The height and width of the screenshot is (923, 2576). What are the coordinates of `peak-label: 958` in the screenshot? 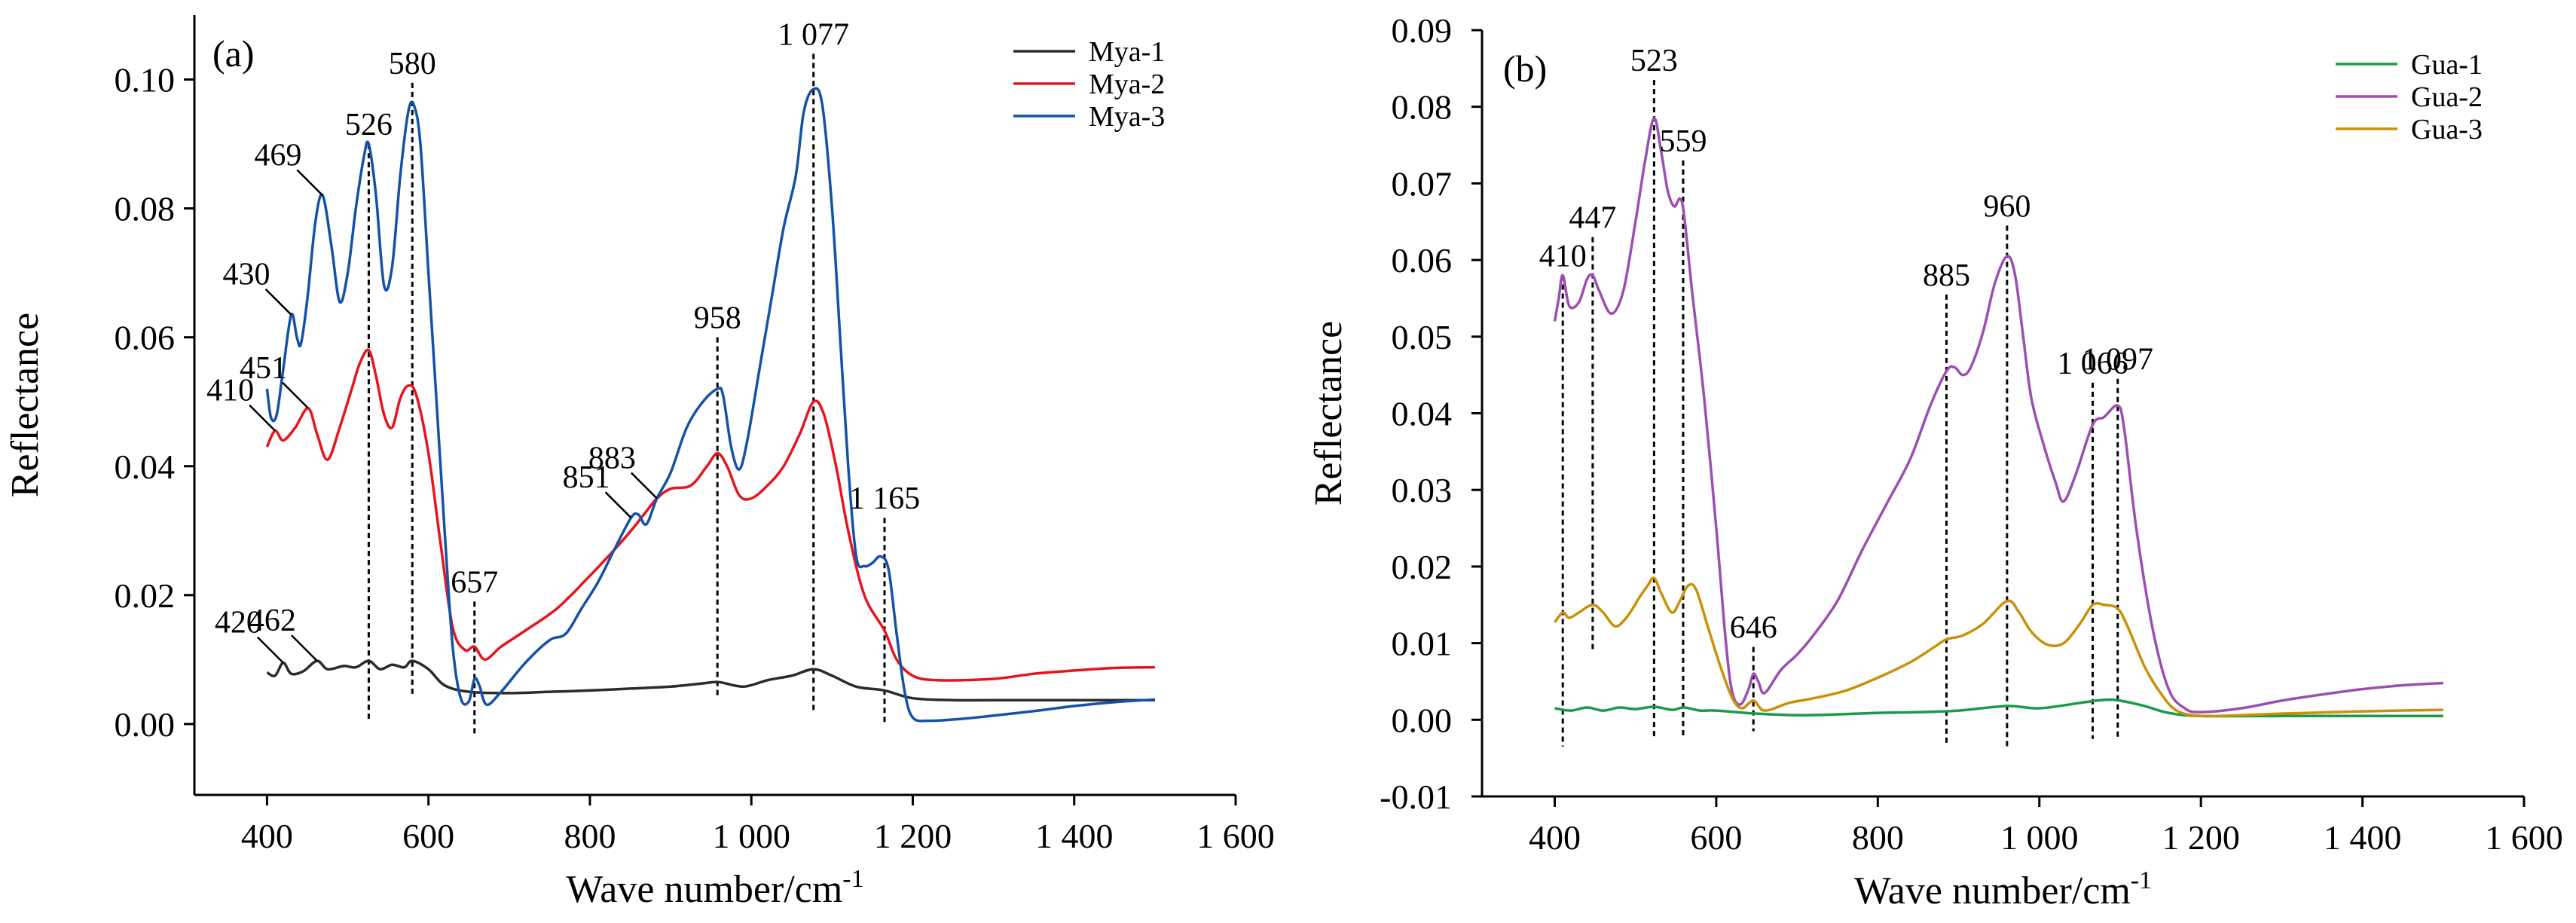 It's located at (717, 318).